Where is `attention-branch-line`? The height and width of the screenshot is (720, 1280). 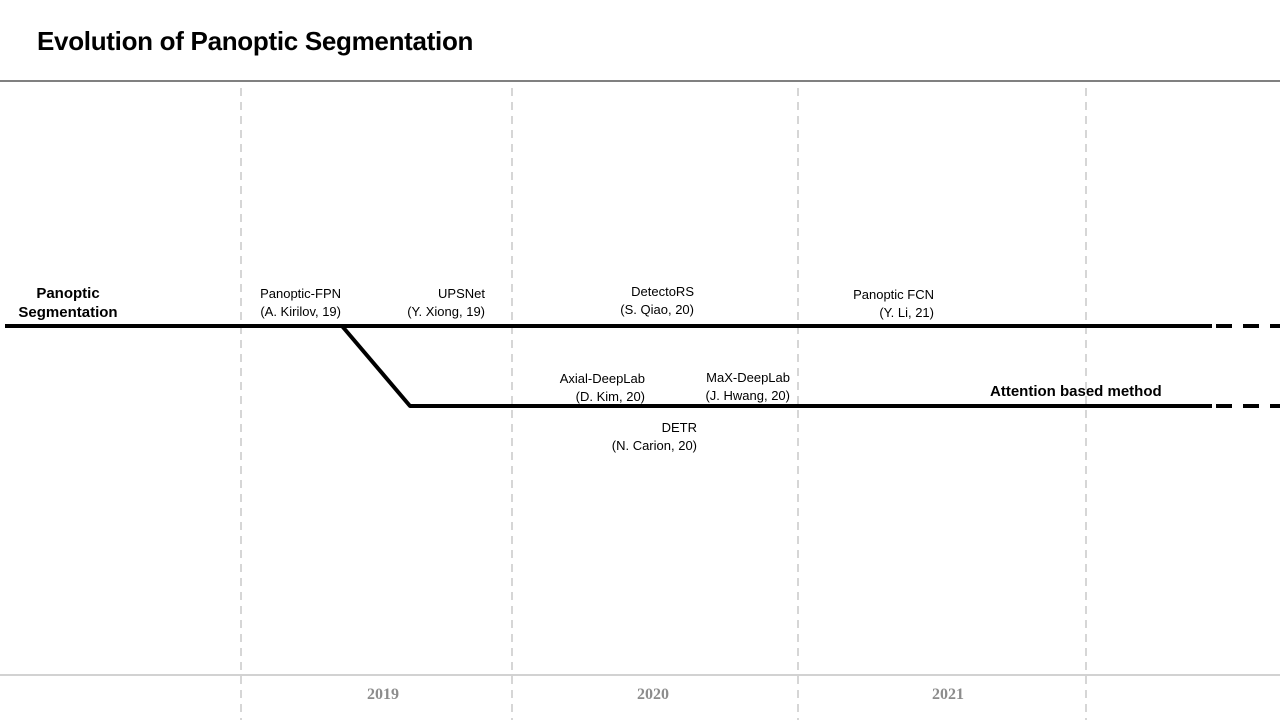 attention-branch-line is located at coordinates (776, 366).